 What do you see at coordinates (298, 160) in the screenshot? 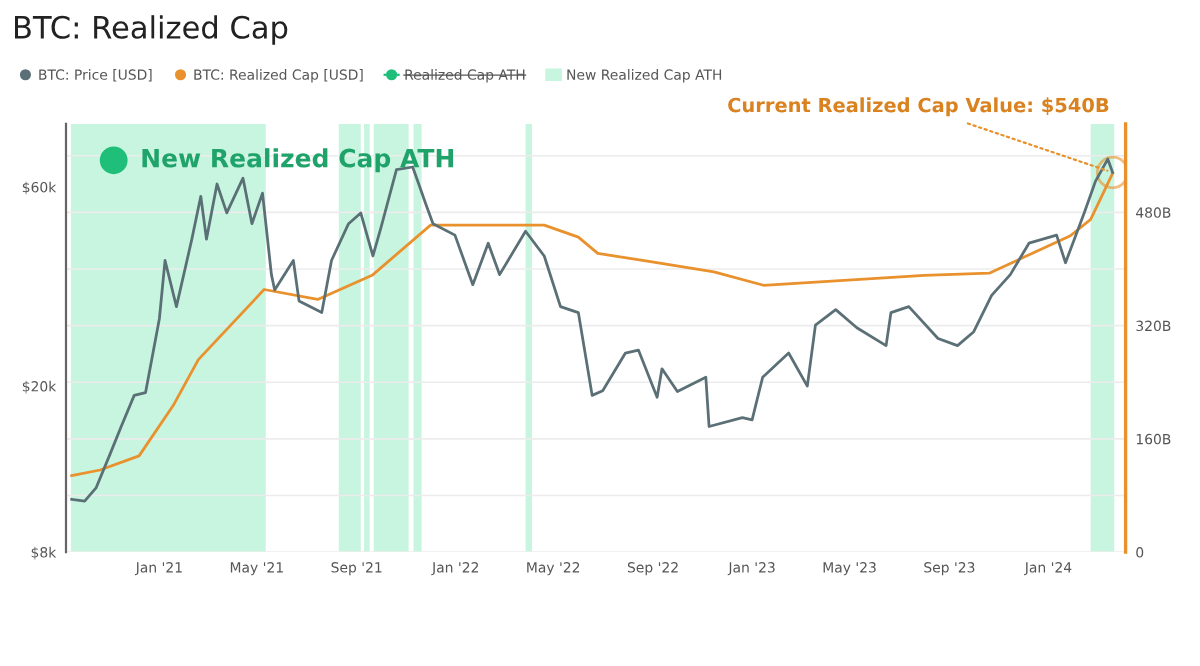
I see `annotation: New Realized Cap ATH` at bounding box center [298, 160].